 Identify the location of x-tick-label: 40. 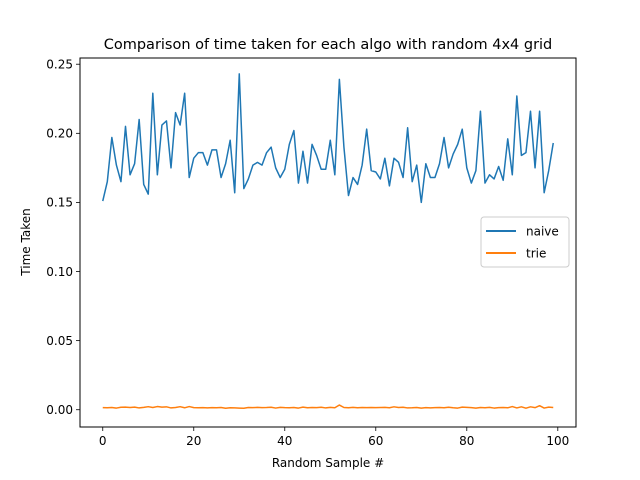
(284, 441).